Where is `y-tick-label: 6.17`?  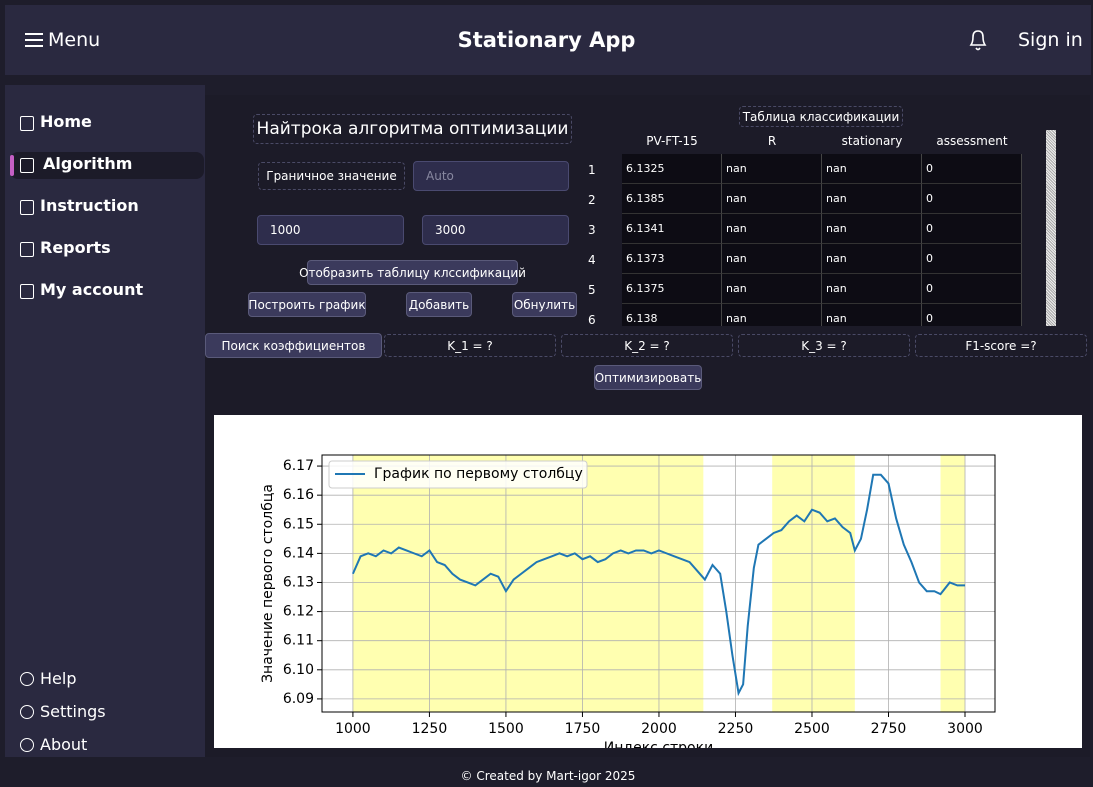 y-tick-label: 6.17 is located at coordinates (298, 466).